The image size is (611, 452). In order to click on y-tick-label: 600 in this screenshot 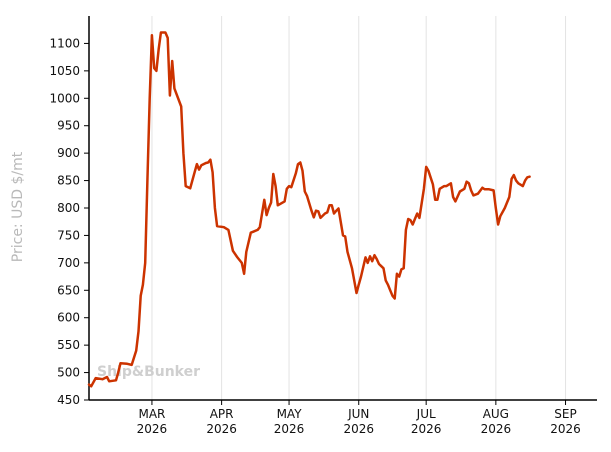, I will do `click(68, 318)`.